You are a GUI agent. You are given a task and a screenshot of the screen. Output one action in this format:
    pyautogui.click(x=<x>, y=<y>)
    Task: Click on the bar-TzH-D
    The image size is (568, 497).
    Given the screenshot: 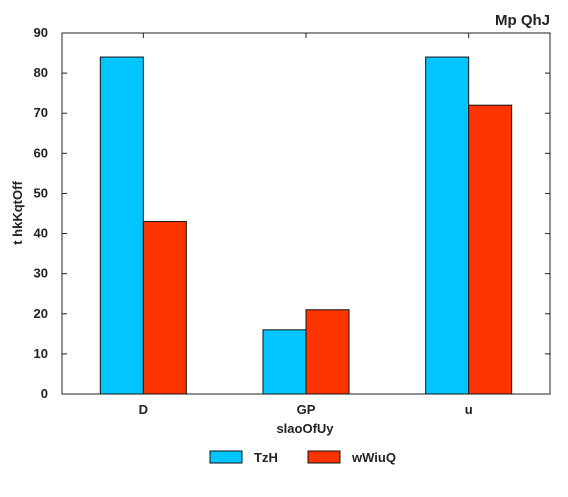 What is the action you would take?
    pyautogui.click(x=121, y=225)
    